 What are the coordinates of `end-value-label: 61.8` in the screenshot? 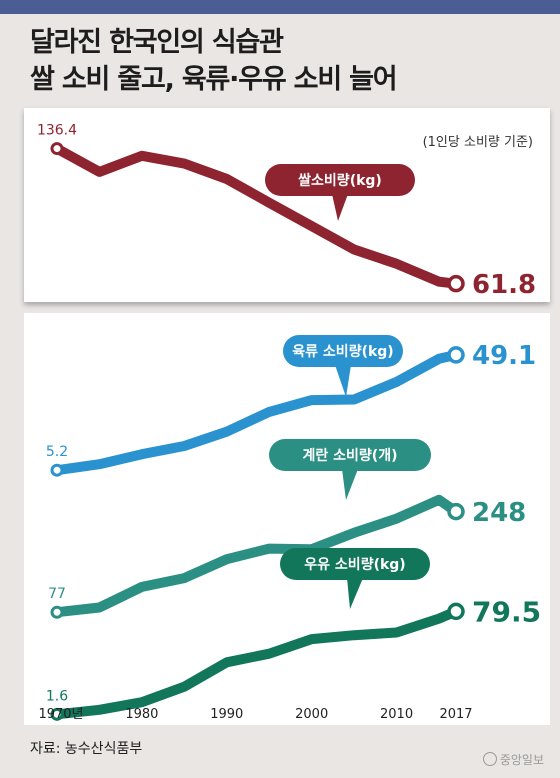 It's located at (504, 285).